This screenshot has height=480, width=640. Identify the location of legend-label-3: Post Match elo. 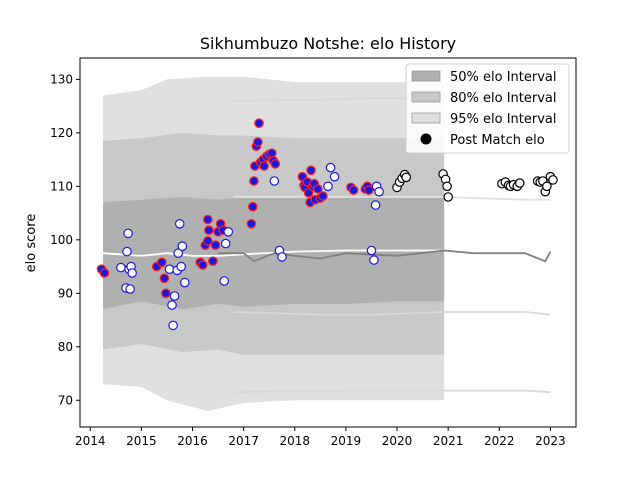
(497, 140).